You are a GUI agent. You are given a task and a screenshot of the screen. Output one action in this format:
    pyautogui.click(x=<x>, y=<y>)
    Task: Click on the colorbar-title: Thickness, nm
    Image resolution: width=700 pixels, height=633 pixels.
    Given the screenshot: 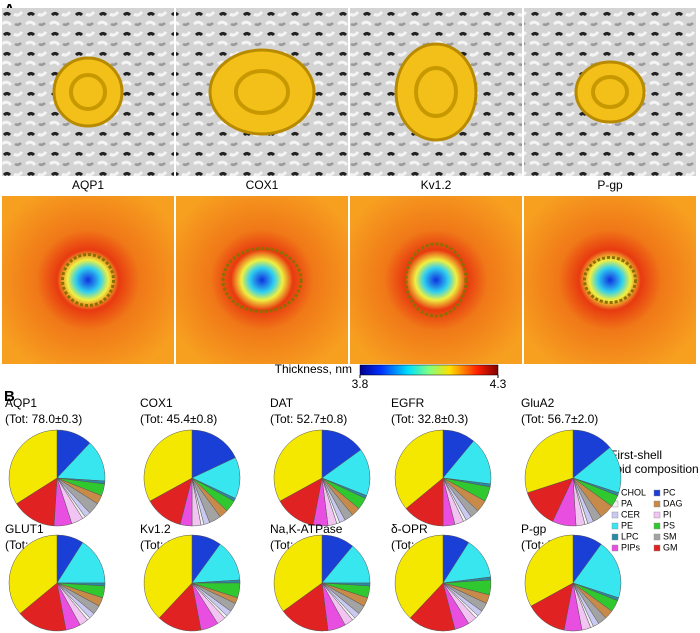 What is the action you would take?
    pyautogui.click(x=313, y=369)
    